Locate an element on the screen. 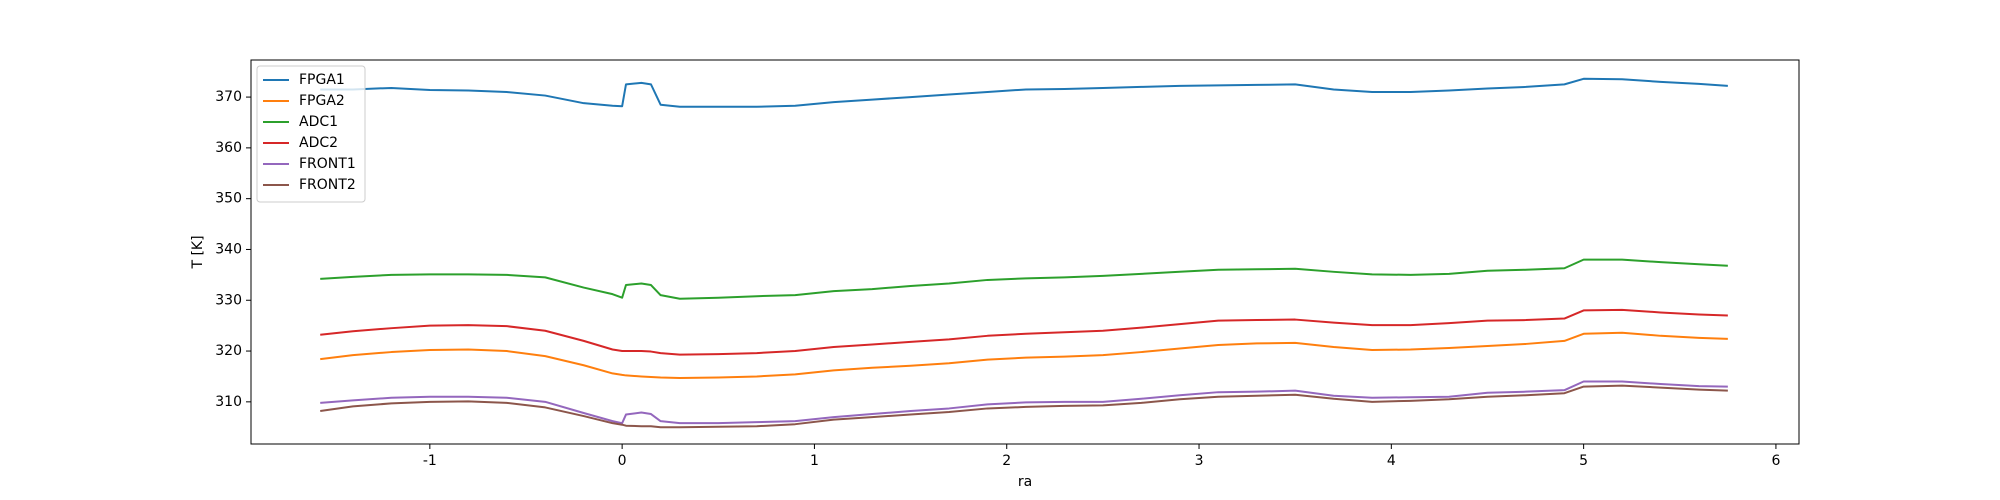  y-tick-label: 360 is located at coordinates (228, 148).